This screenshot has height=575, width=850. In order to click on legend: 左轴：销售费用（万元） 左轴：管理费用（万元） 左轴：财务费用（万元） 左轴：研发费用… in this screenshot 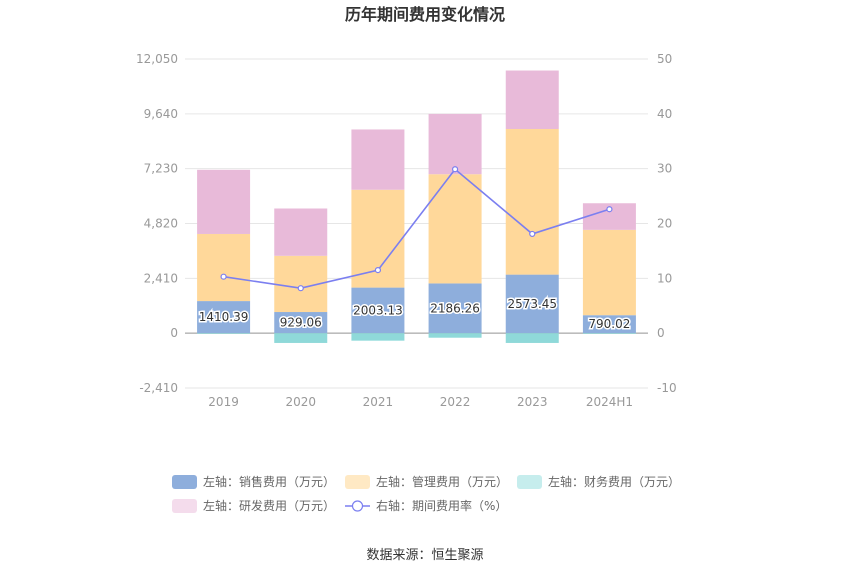, I will do `click(426, 493)`.